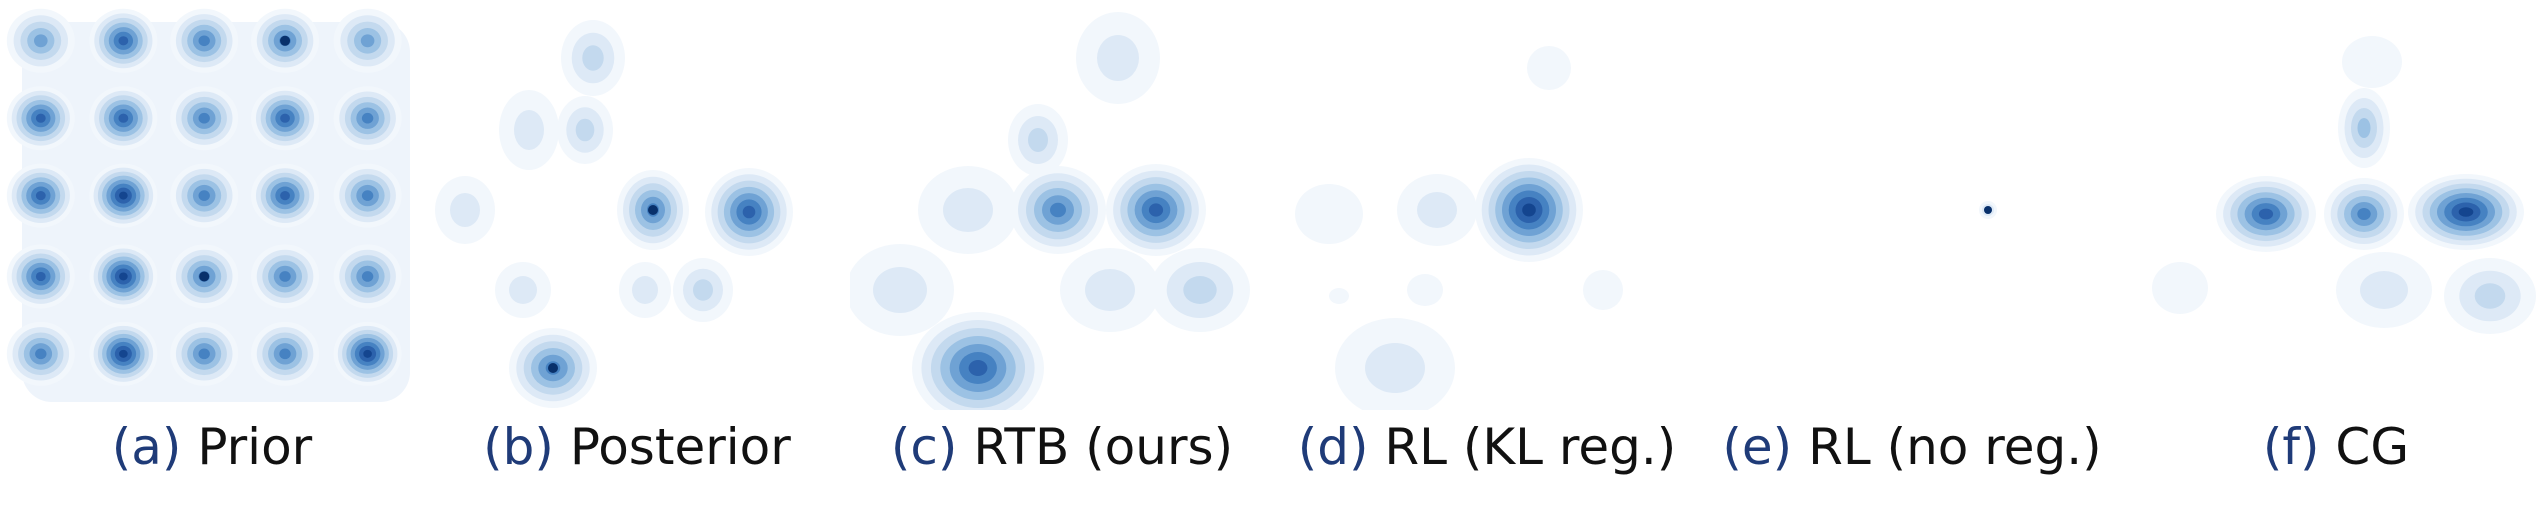 The height and width of the screenshot is (528, 2548). What do you see at coordinates (924, 447) in the screenshot?
I see `caption-tag: (c)` at bounding box center [924, 447].